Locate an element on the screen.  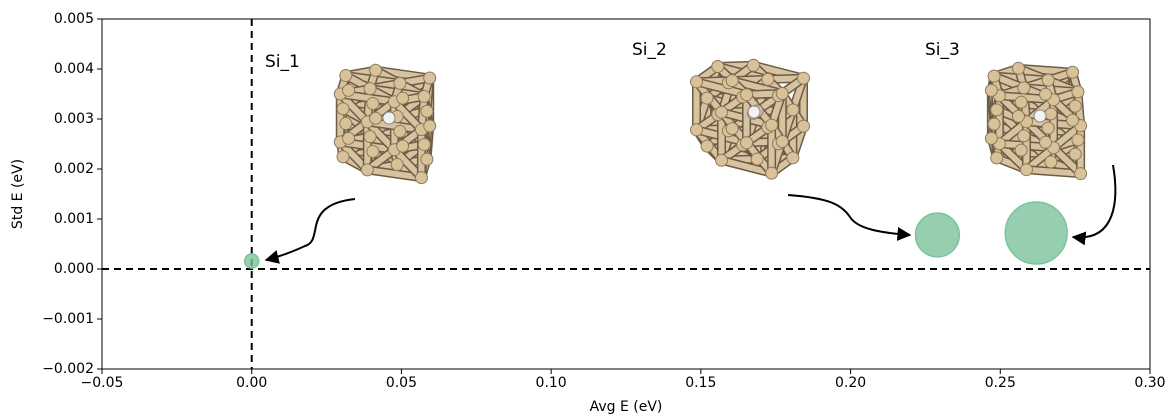
x-axis-label: Avg E (eV) is located at coordinates (626, 407).